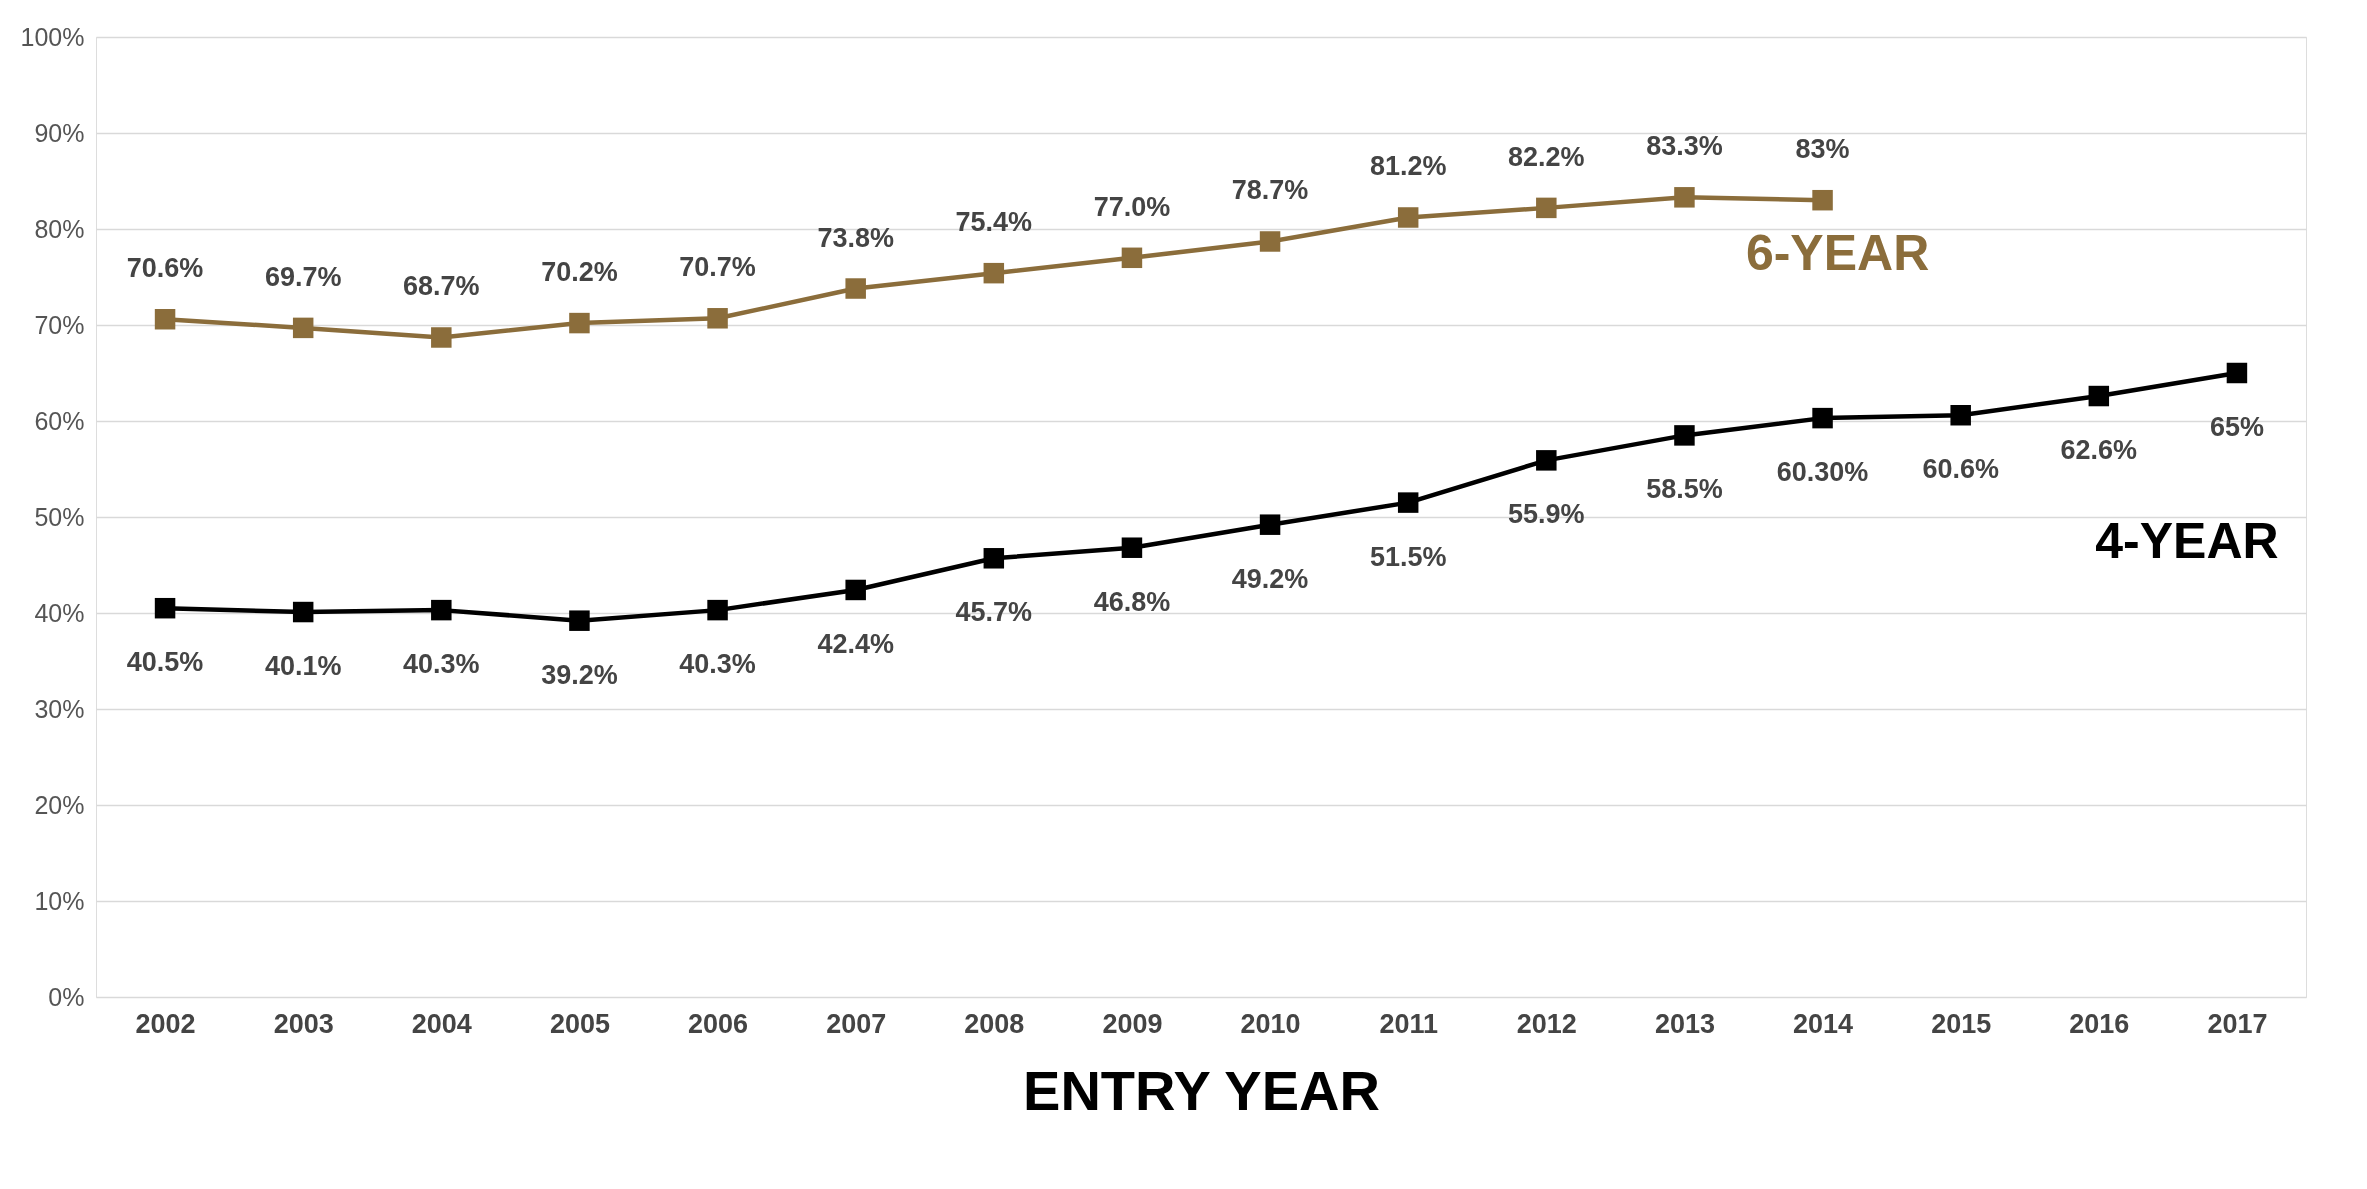 The image size is (2367, 1189). Describe the element at coordinates (1822, 472) in the screenshot. I see `data-label: 60.30%` at that location.